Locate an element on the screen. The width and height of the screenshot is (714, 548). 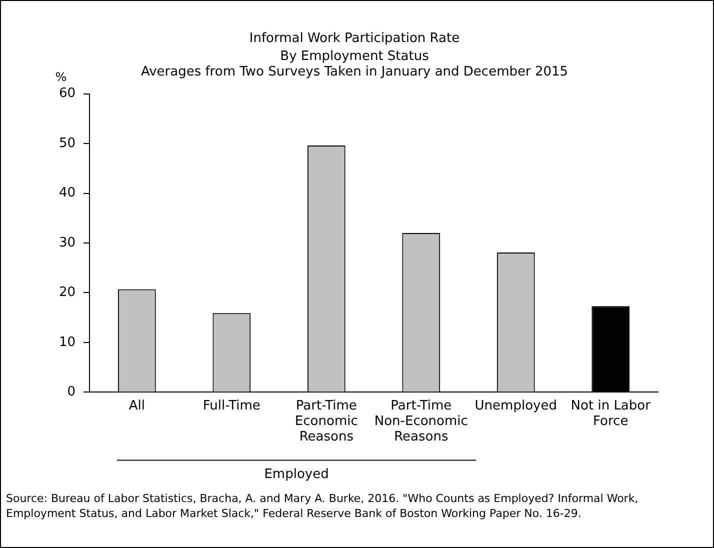
chart-title: Informal Work Participation Rate is located at coordinates (354, 38).